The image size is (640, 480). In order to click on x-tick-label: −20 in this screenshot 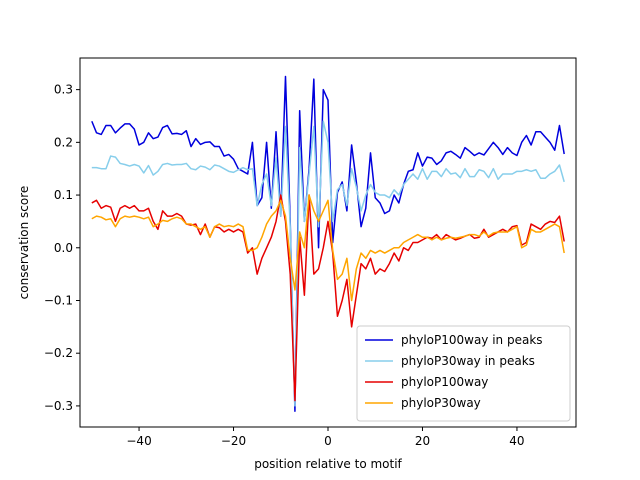, I will do `click(233, 441)`.